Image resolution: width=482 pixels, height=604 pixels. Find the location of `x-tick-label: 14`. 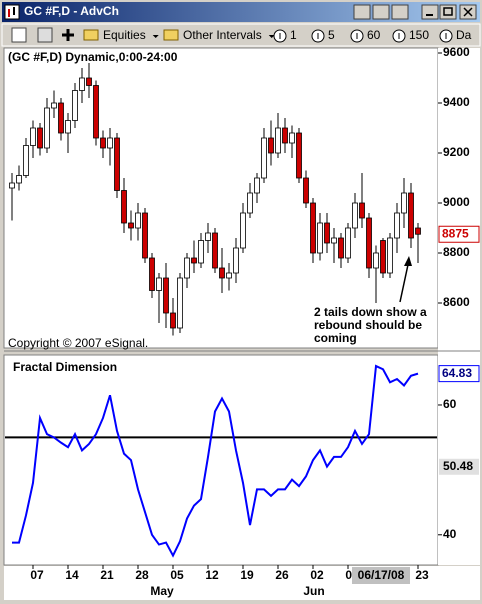

x-tick-label: 14 is located at coordinates (72, 575).